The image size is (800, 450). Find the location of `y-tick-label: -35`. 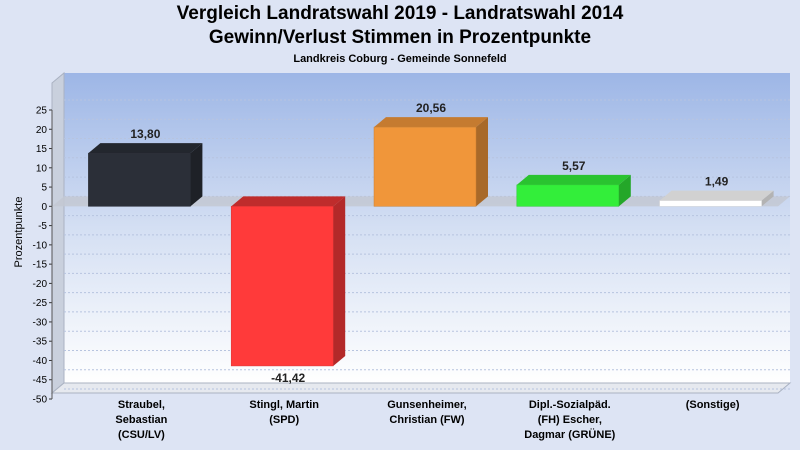

y-tick-label: -35 is located at coordinates (40, 342).